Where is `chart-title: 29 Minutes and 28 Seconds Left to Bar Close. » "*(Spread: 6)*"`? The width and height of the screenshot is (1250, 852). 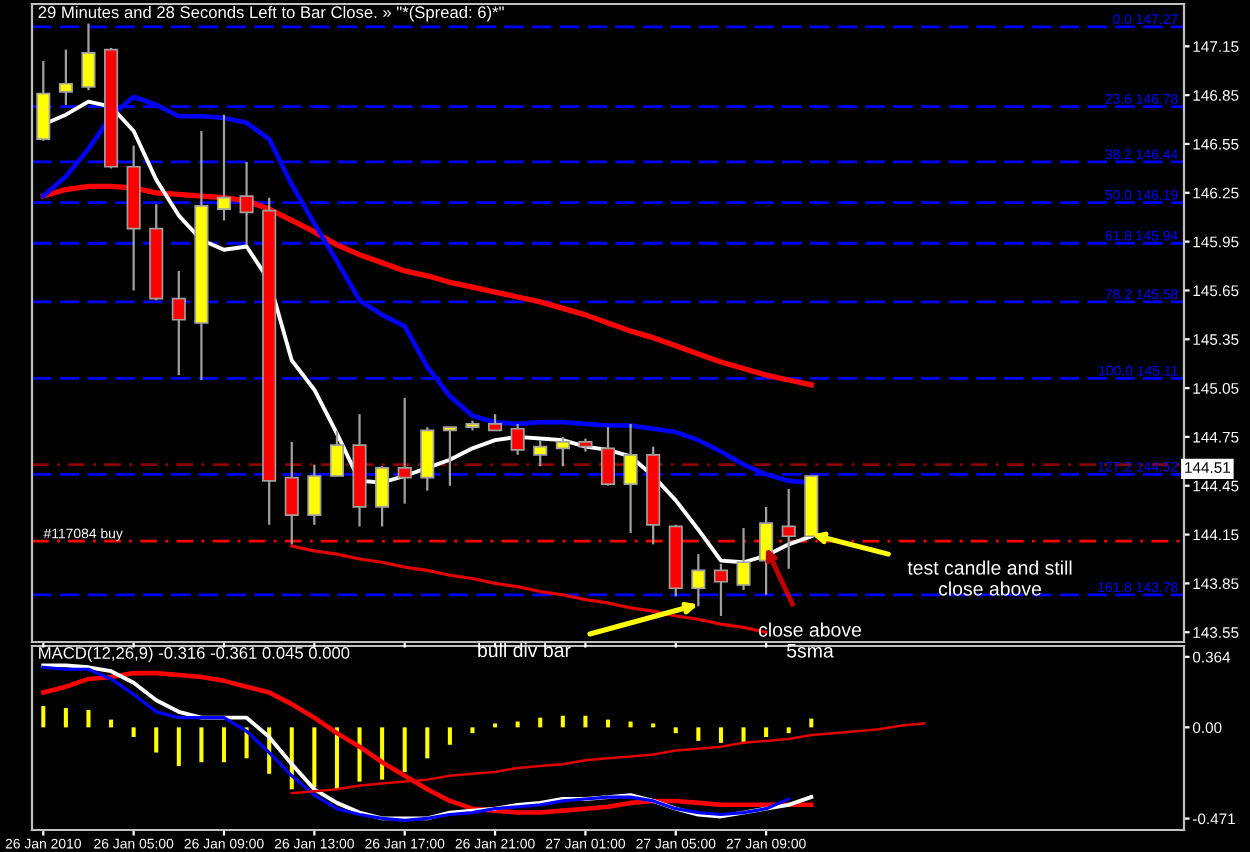
chart-title: 29 Minutes and 28 Seconds Left to Bar Close. » "*(Spread: 6)*" is located at coordinates (271, 13).